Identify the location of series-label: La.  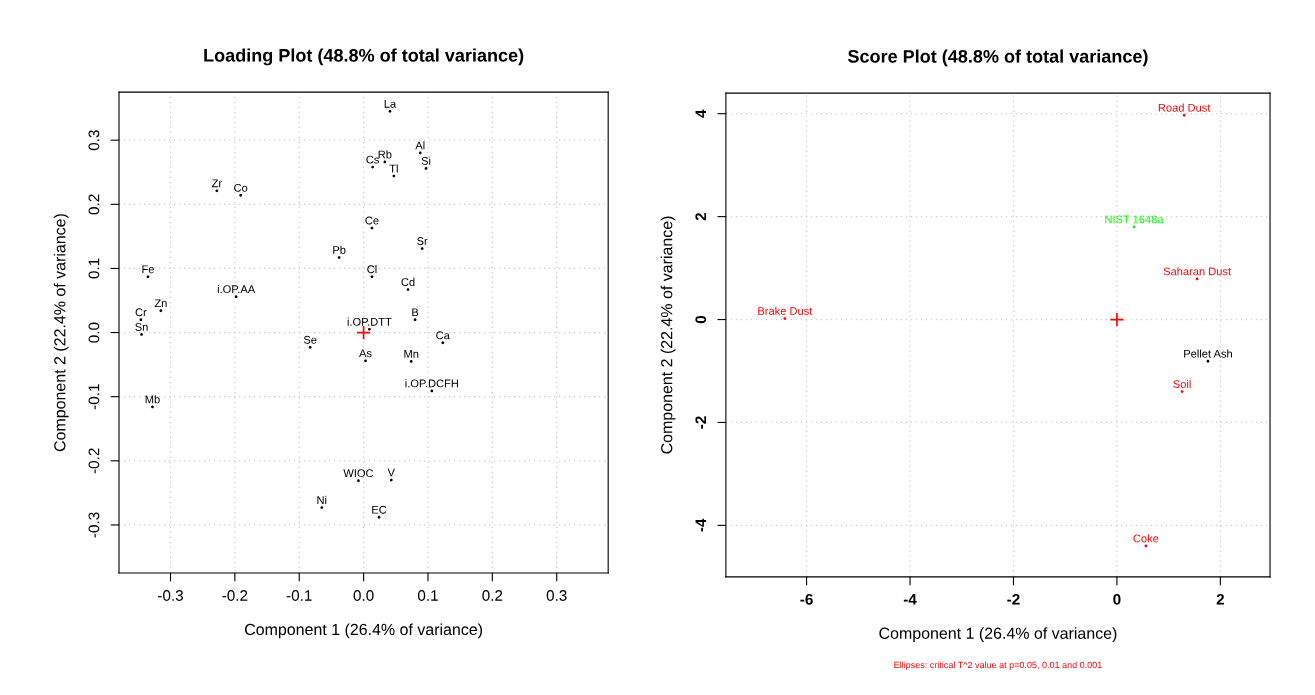
(390, 103).